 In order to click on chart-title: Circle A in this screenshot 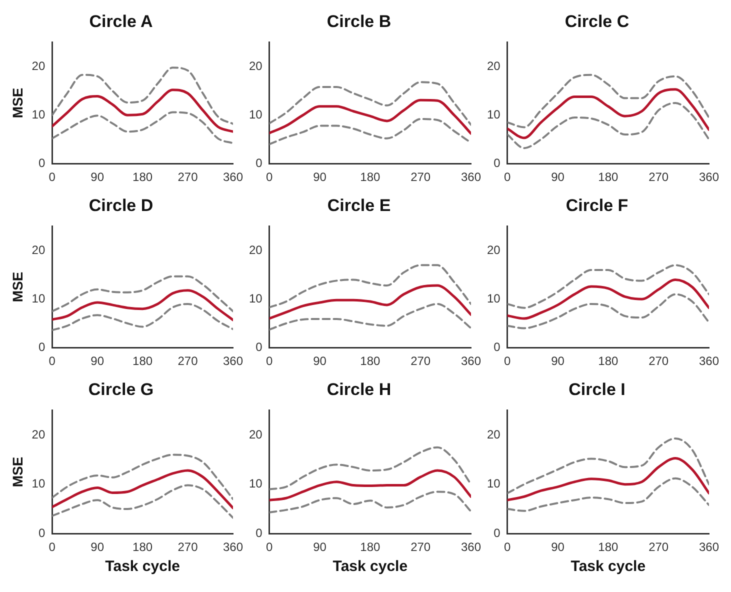, I will do `click(121, 21)`.